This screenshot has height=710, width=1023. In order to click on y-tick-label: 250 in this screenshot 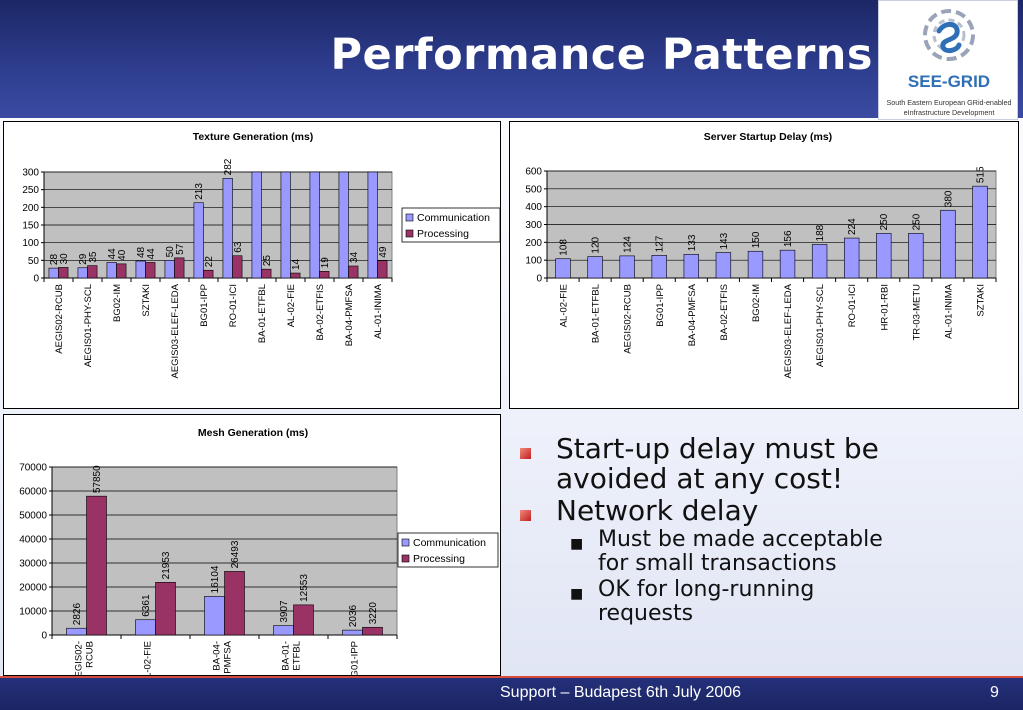, I will do `click(30, 190)`.